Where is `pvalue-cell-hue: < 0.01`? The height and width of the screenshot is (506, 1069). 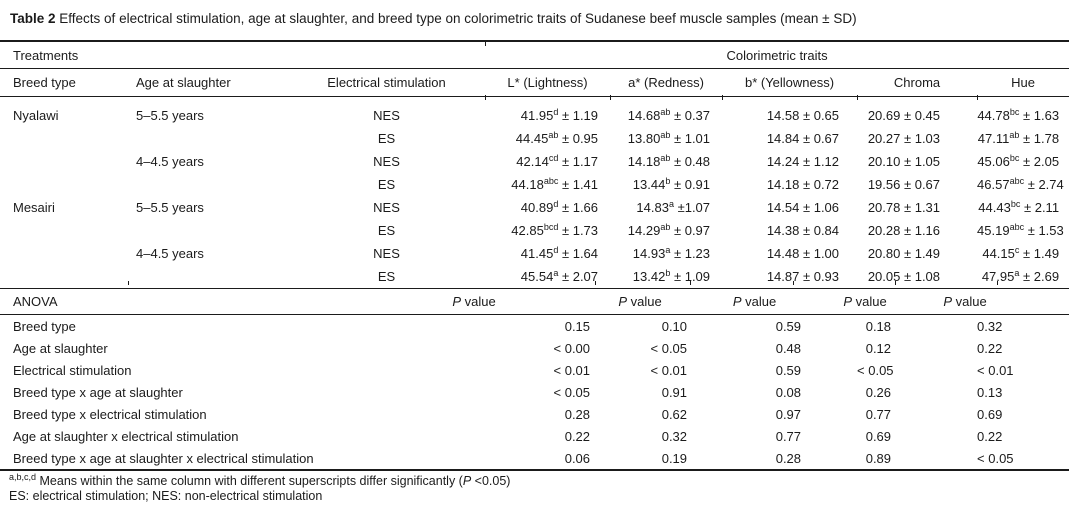 pvalue-cell-hue: < 0.01 is located at coordinates (995, 370).